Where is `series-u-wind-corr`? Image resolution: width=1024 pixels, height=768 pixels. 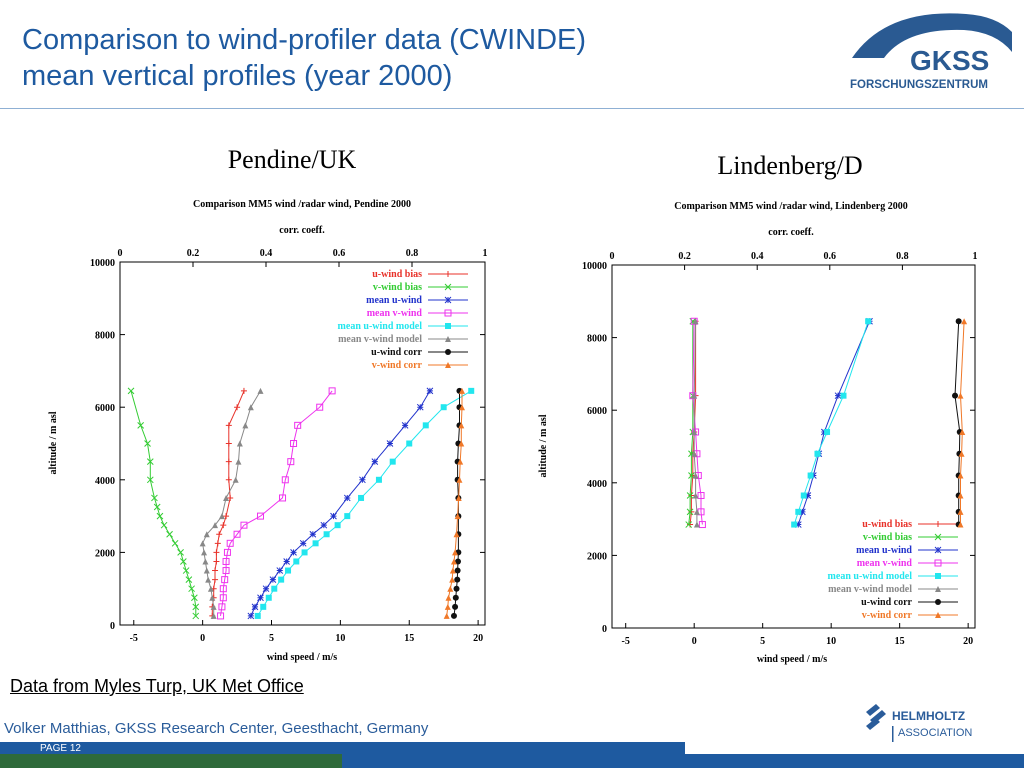 series-u-wind-corr is located at coordinates (456, 503).